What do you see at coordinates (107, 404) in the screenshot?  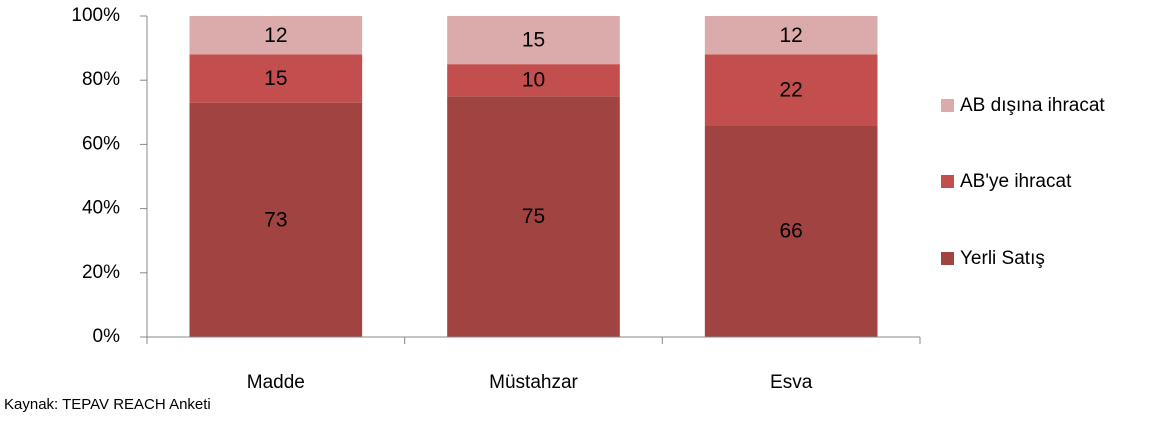 I see `source-note: Kaynak: TEPAV REACH Anketi` at bounding box center [107, 404].